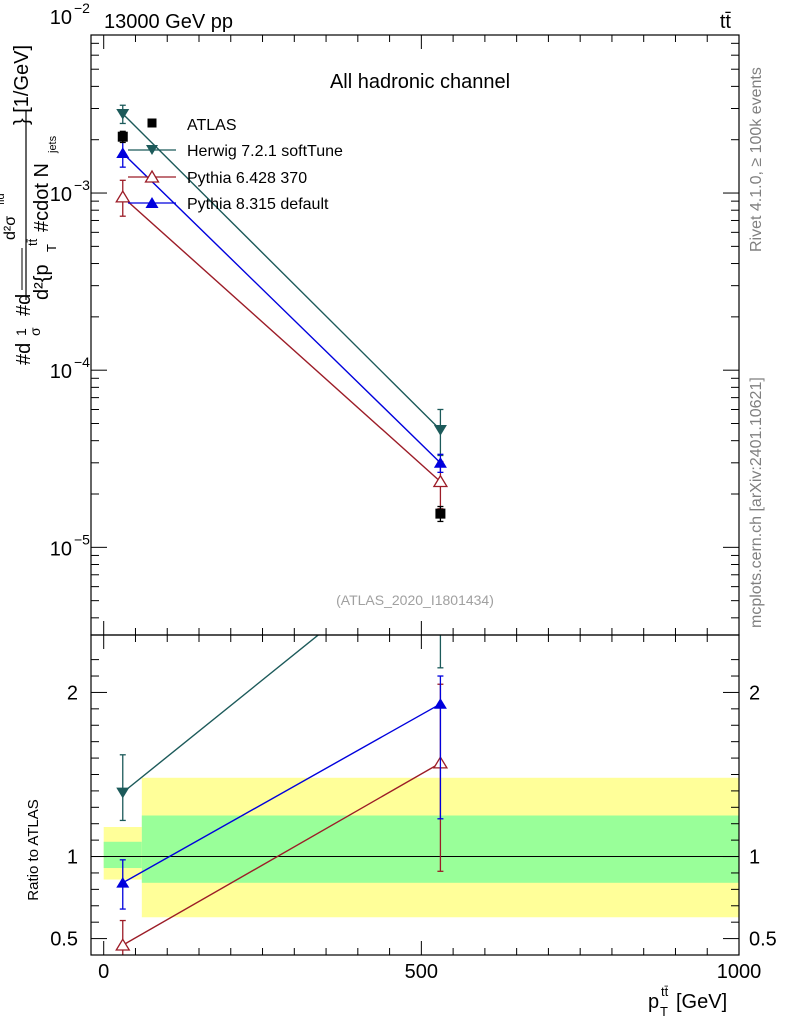 This screenshot has height=1024, width=786. I want to click on ratio-xtick-label-0: 0, so click(103, 972).